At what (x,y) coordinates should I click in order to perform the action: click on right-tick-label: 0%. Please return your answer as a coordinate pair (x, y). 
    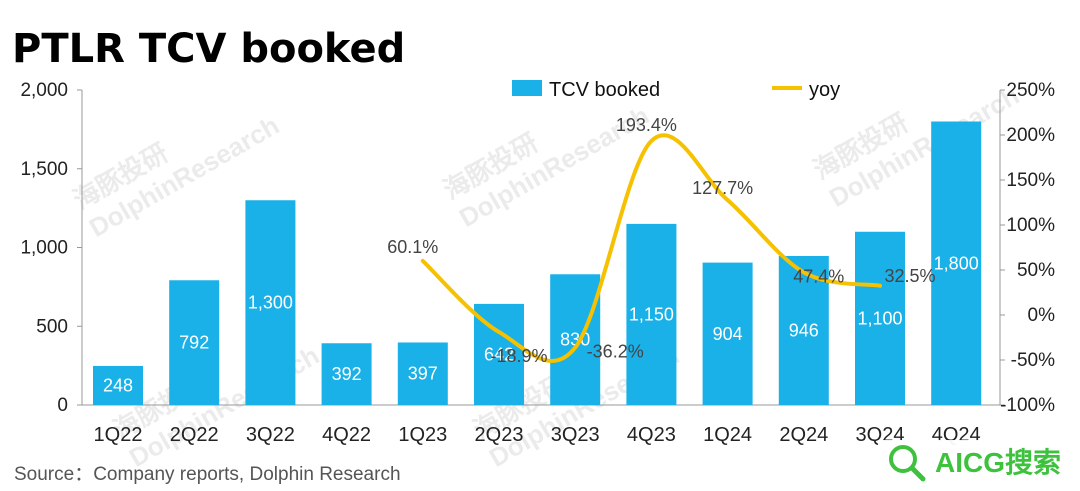
    Looking at the image, I should click on (1042, 315).